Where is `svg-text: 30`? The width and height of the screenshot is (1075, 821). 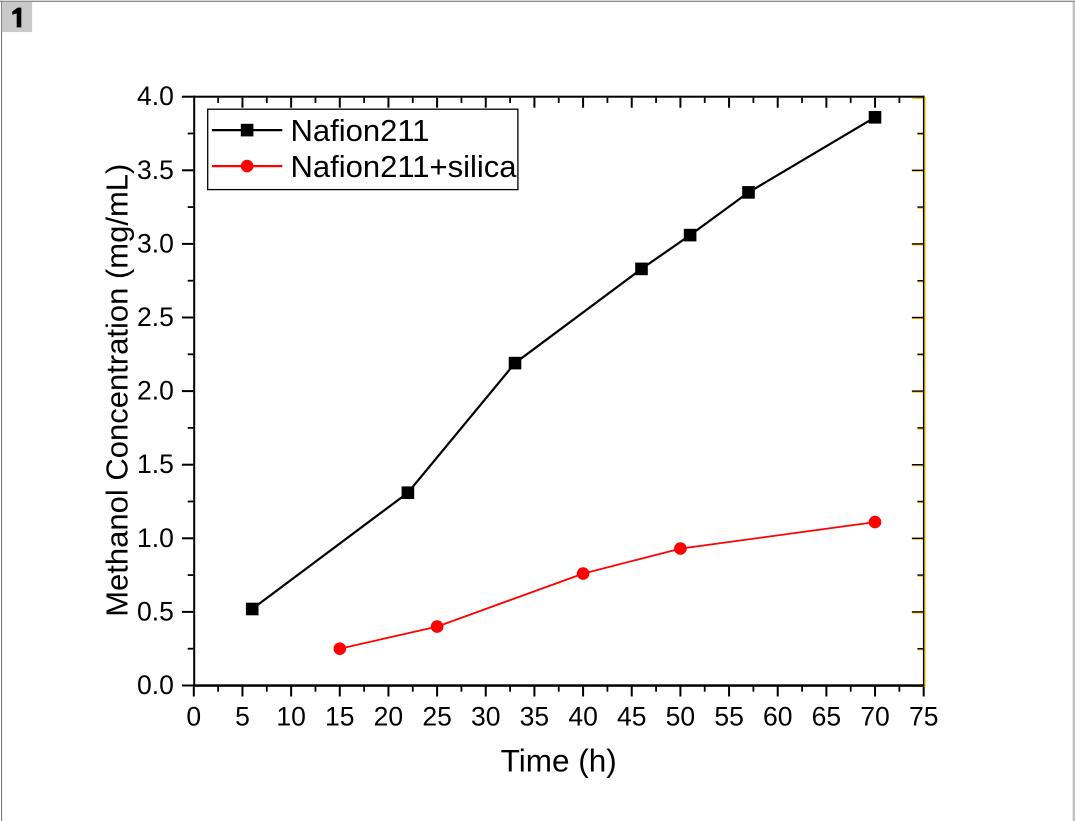
svg-text: 30 is located at coordinates (485, 716).